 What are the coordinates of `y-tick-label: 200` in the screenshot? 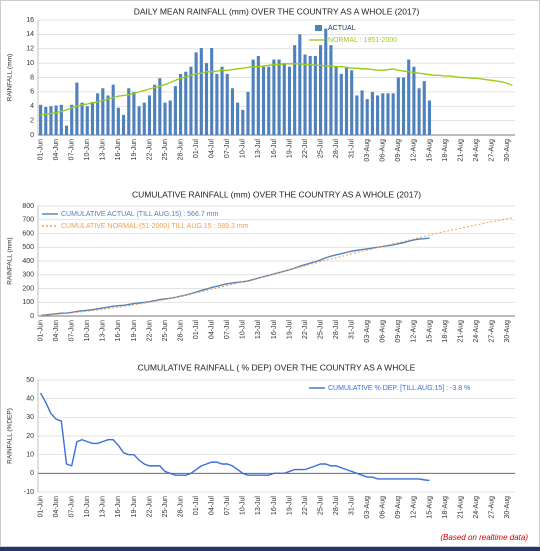 It's located at (28, 288).